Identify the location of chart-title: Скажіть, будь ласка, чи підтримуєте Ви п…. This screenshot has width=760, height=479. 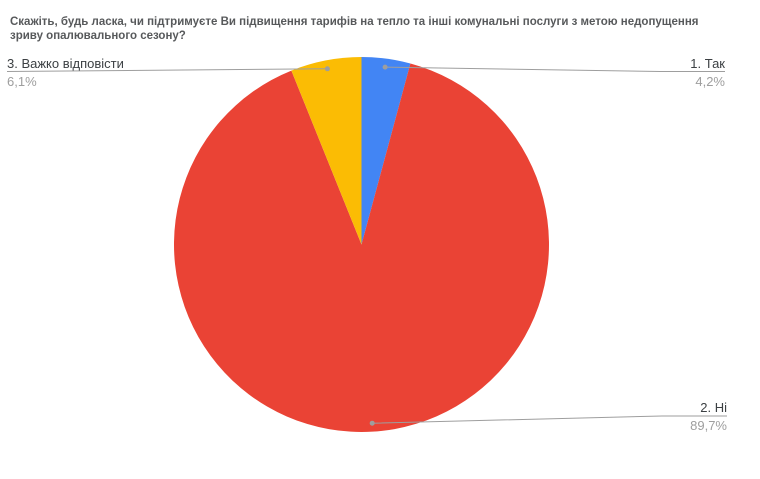
(354, 29).